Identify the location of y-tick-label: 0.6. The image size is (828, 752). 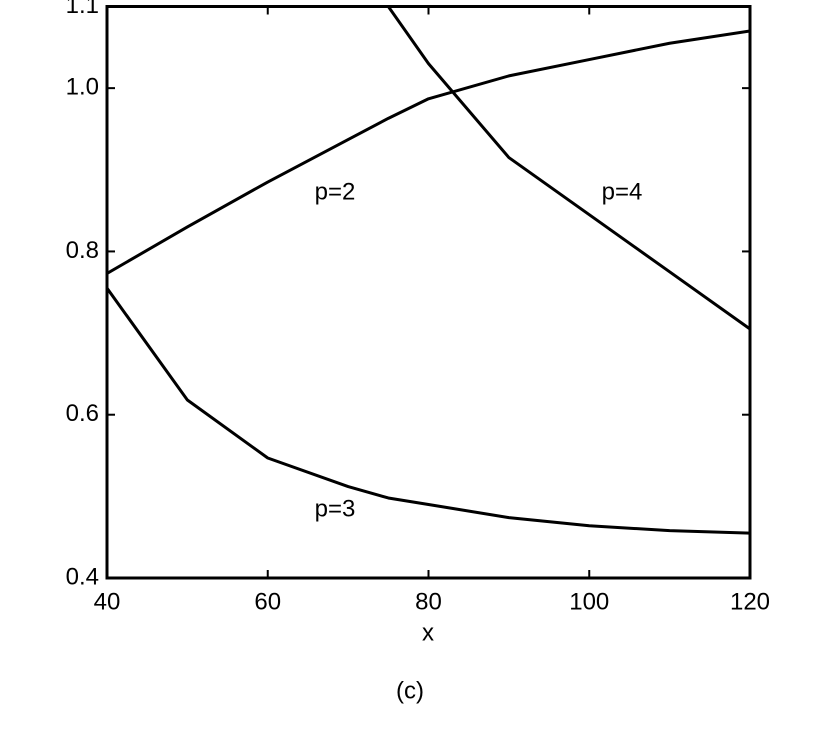
(82, 413).